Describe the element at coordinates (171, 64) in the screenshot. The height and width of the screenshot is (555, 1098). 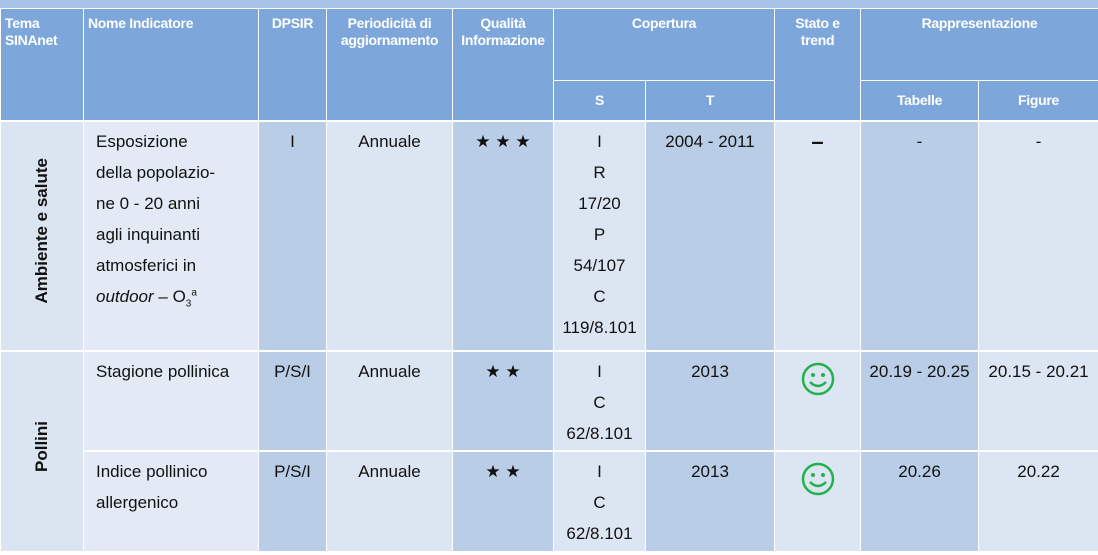
I see `header-cell: Nome Indicatore` at that location.